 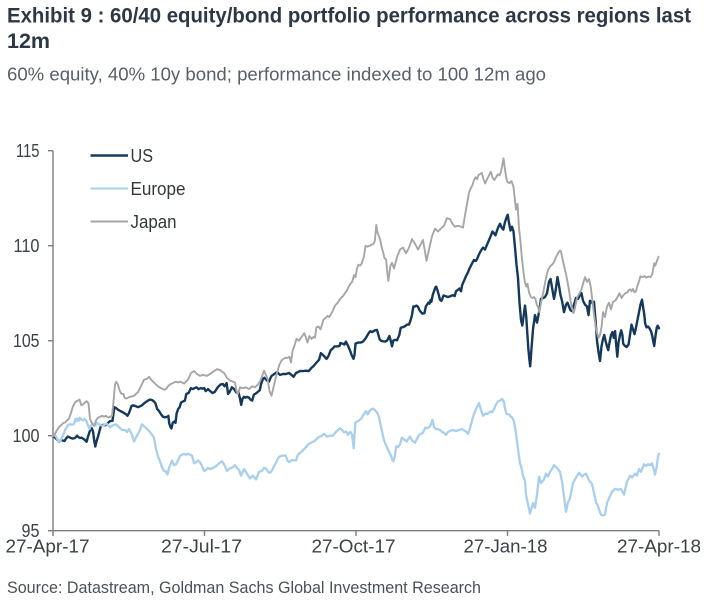 I want to click on svg-text: 27-Jul-17, so click(x=201, y=547).